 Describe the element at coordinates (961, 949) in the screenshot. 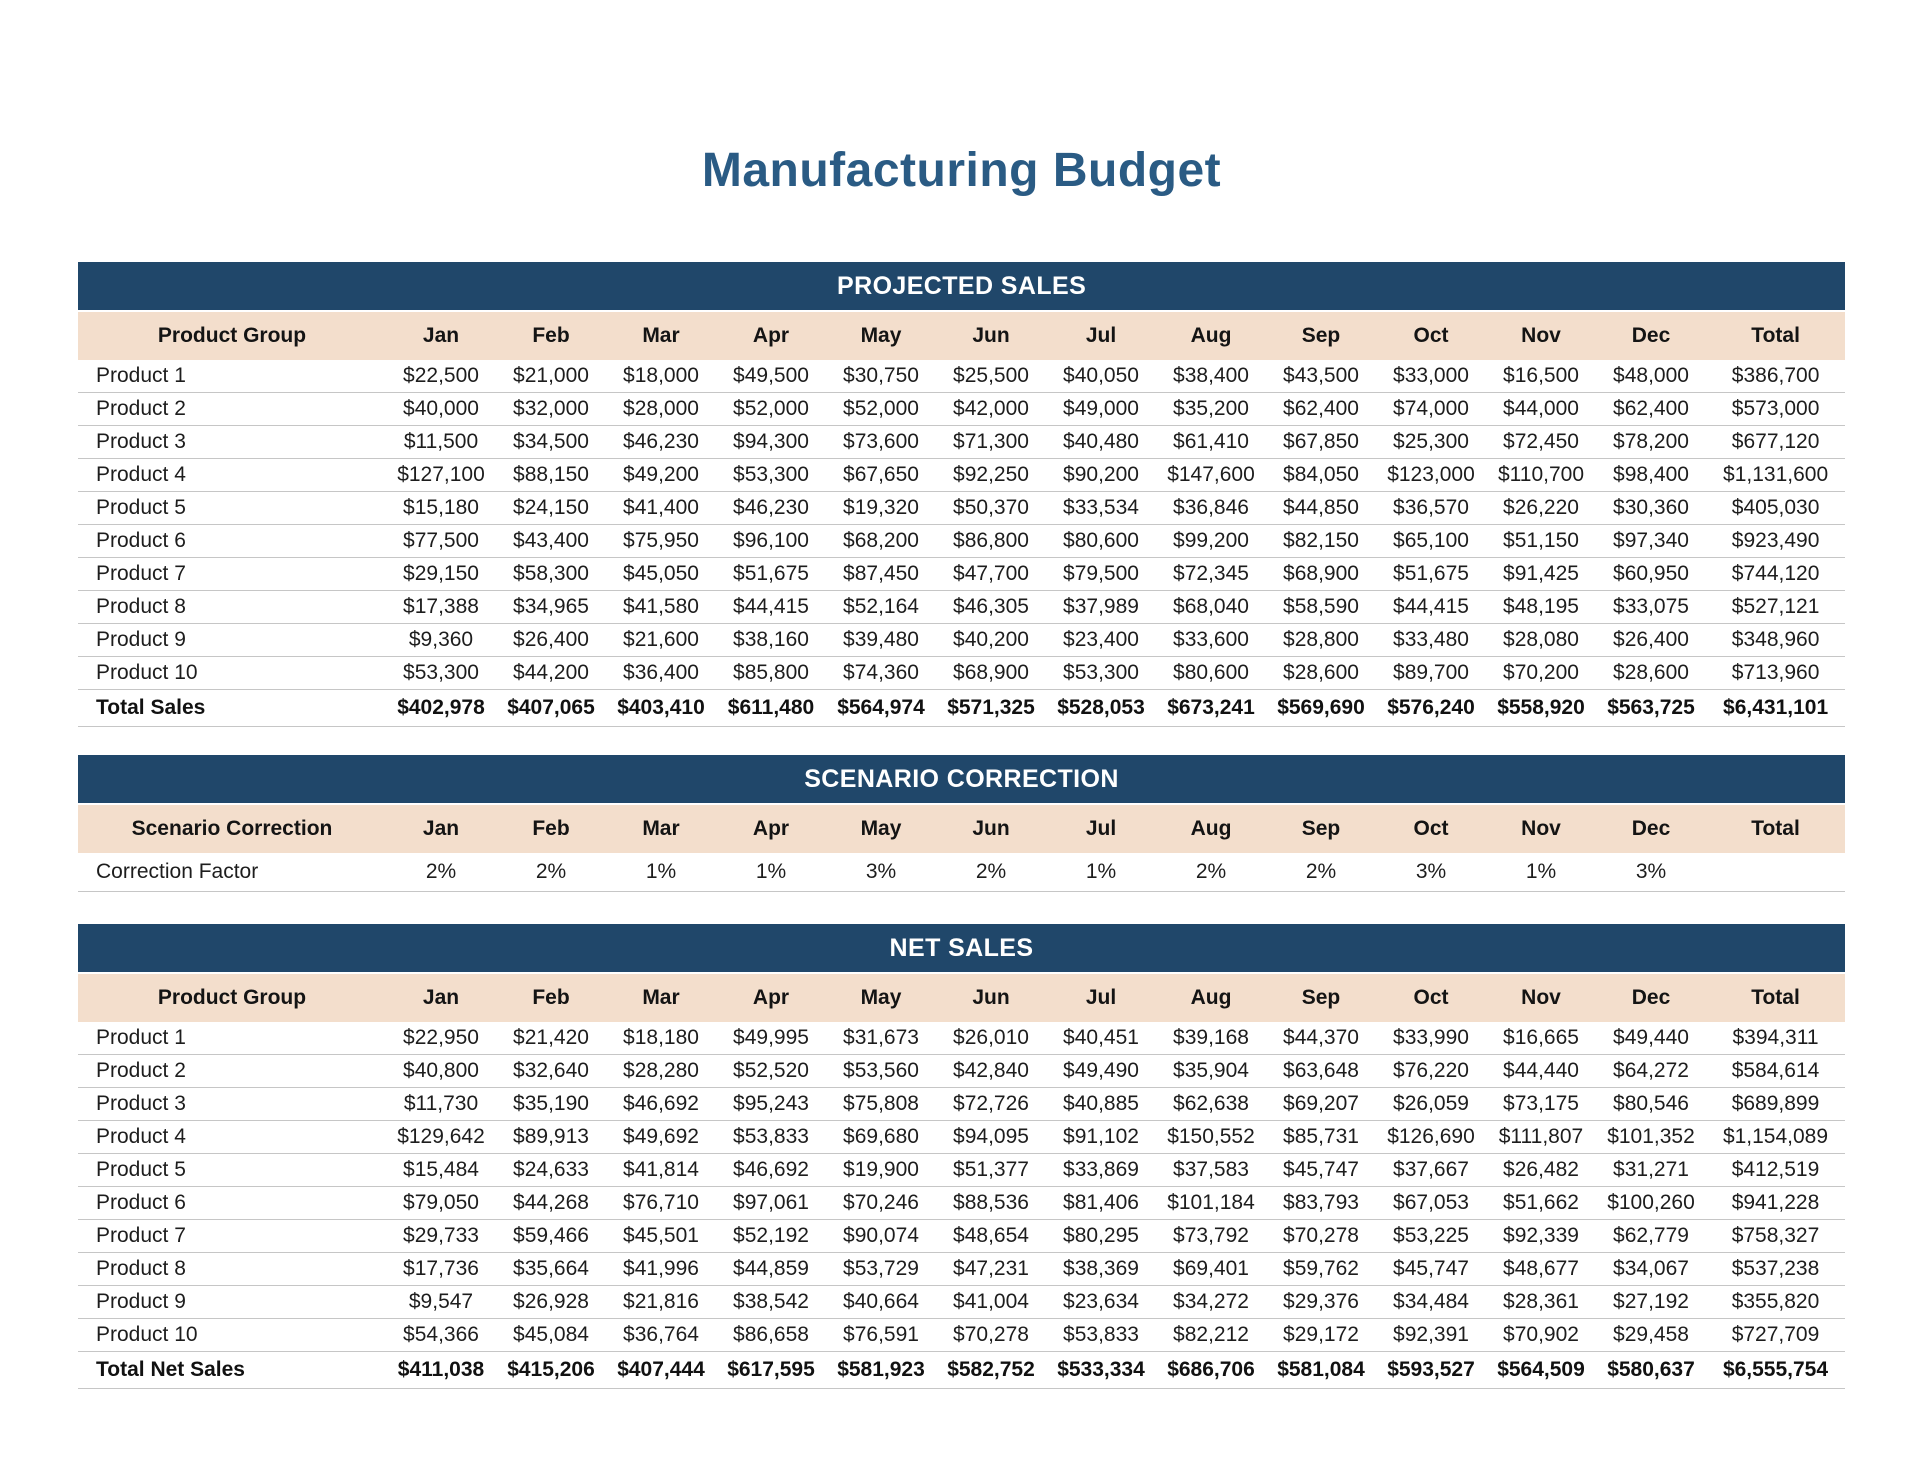

I see `section-title-bar: NET SALES` at that location.